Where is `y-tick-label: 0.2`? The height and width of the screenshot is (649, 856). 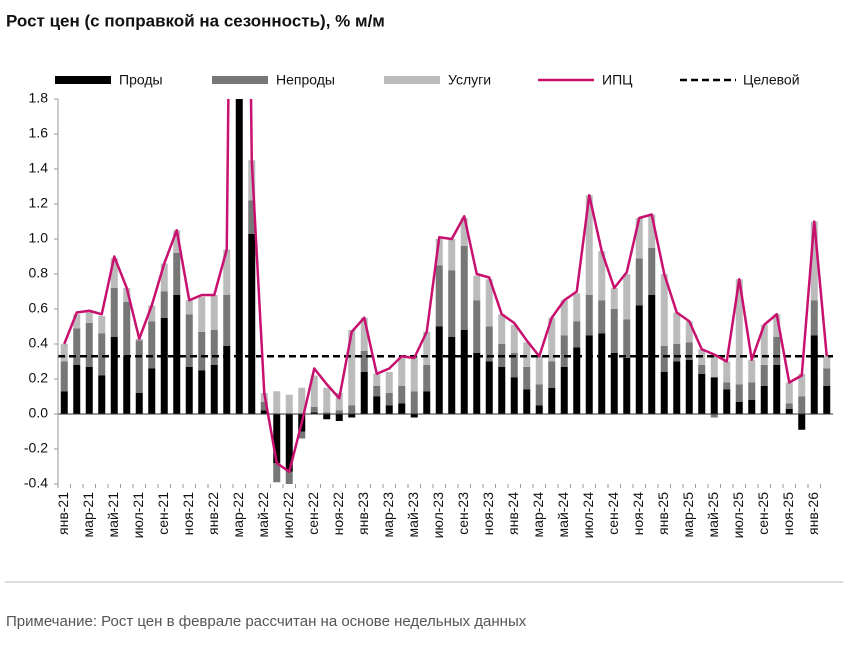 y-tick-label: 0.2 is located at coordinates (39, 378).